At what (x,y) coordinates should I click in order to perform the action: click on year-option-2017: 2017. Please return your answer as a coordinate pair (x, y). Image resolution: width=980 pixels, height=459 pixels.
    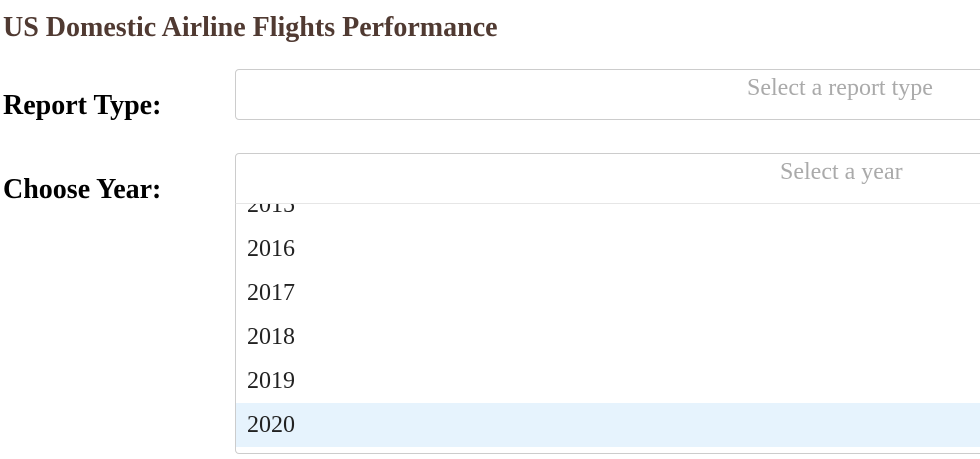
    Looking at the image, I should click on (271, 293).